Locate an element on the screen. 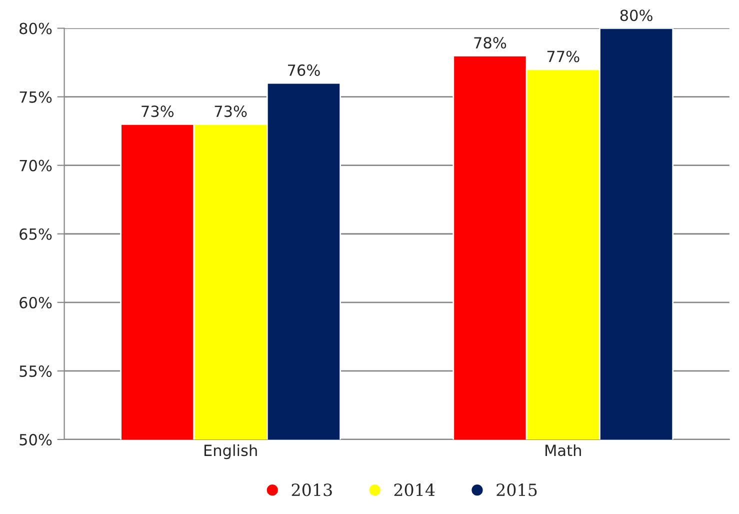 The width and height of the screenshot is (739, 514). y-tick-label: 60% is located at coordinates (36, 302).